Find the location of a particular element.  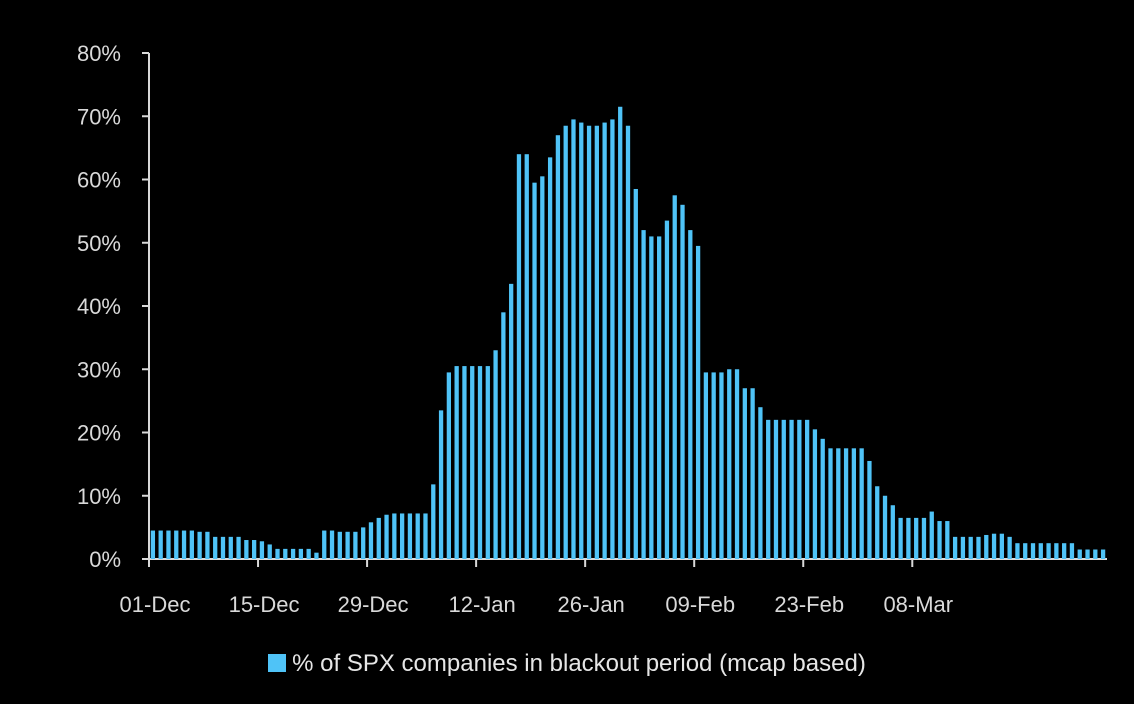

y-tick-label: 30% is located at coordinates (99, 369).